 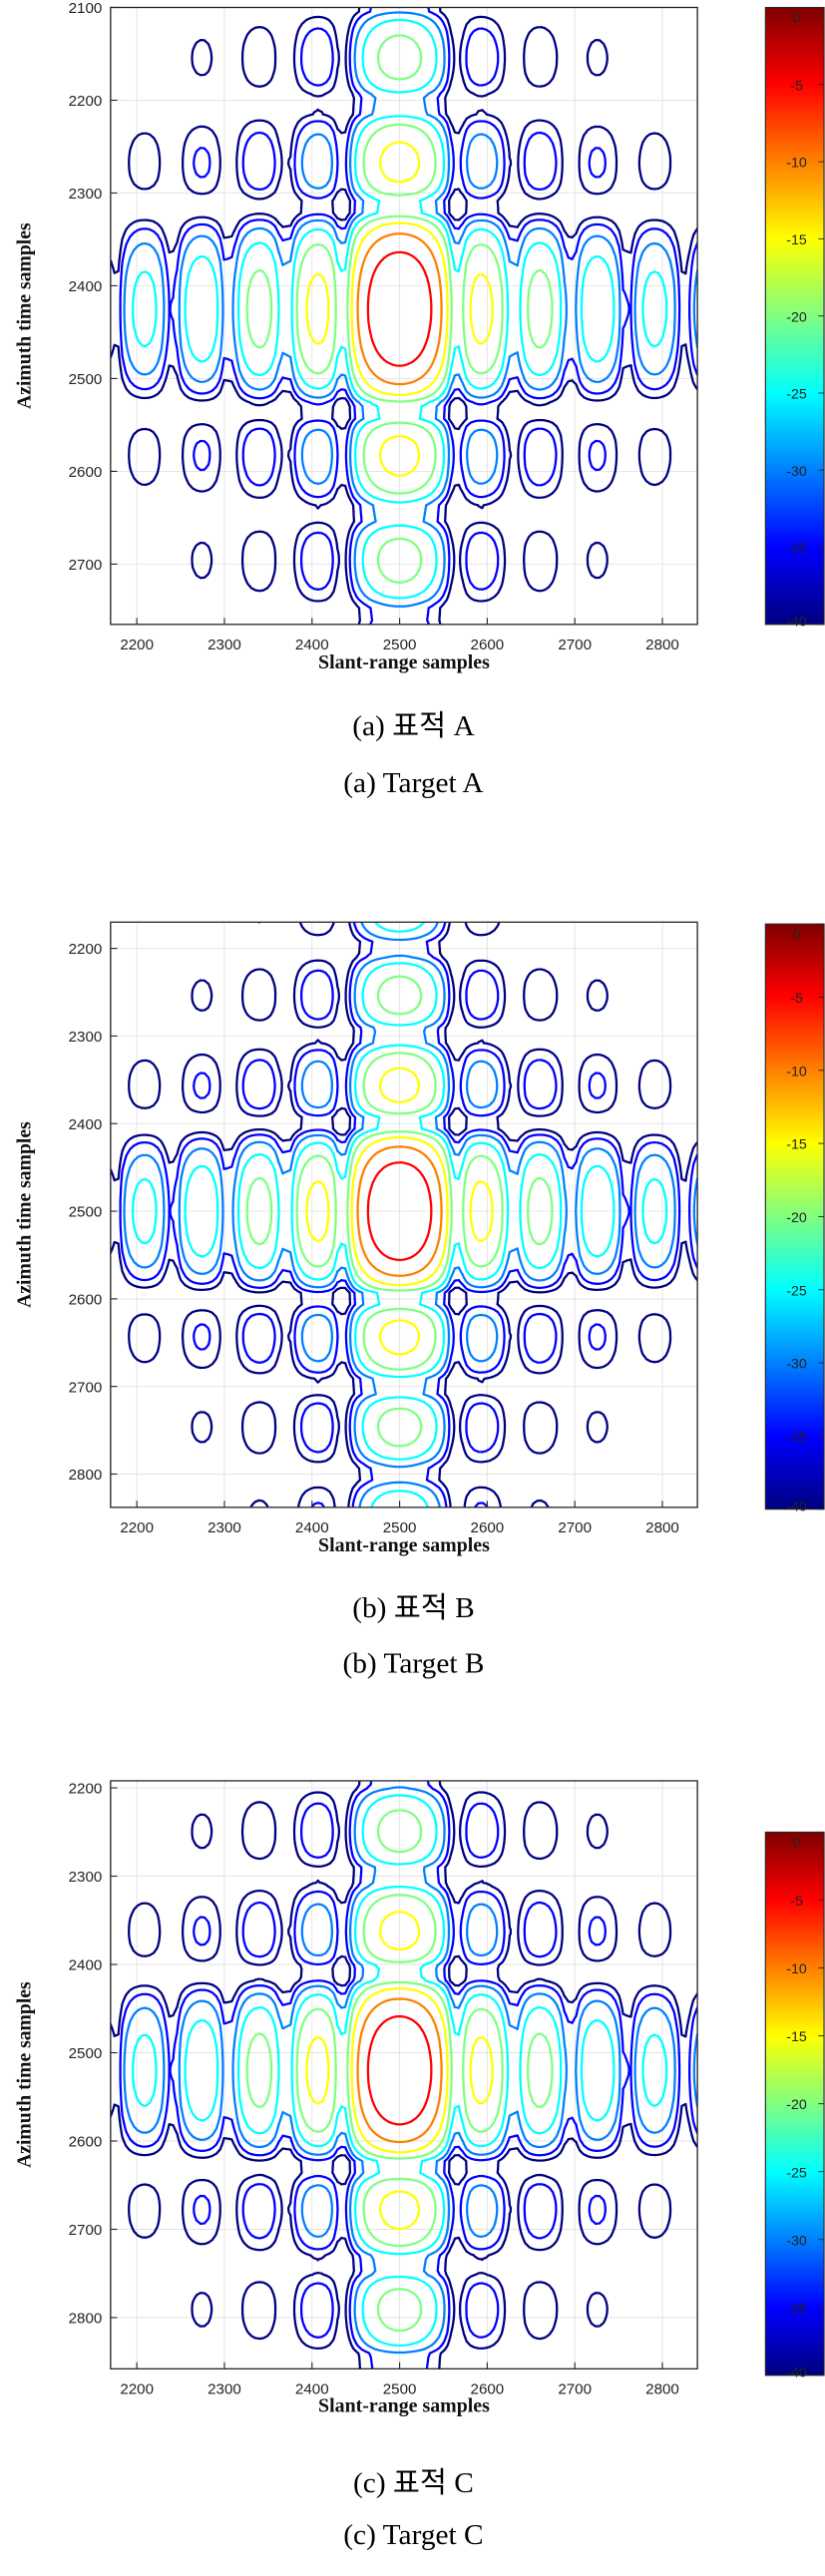 What do you see at coordinates (413, 1608) in the screenshot?
I see `caption-korean: (b) 표적 B` at bounding box center [413, 1608].